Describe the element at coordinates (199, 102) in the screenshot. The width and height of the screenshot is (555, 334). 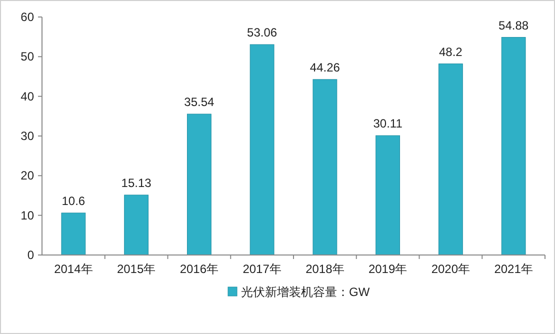
I see `data-label: 35.54` at that location.